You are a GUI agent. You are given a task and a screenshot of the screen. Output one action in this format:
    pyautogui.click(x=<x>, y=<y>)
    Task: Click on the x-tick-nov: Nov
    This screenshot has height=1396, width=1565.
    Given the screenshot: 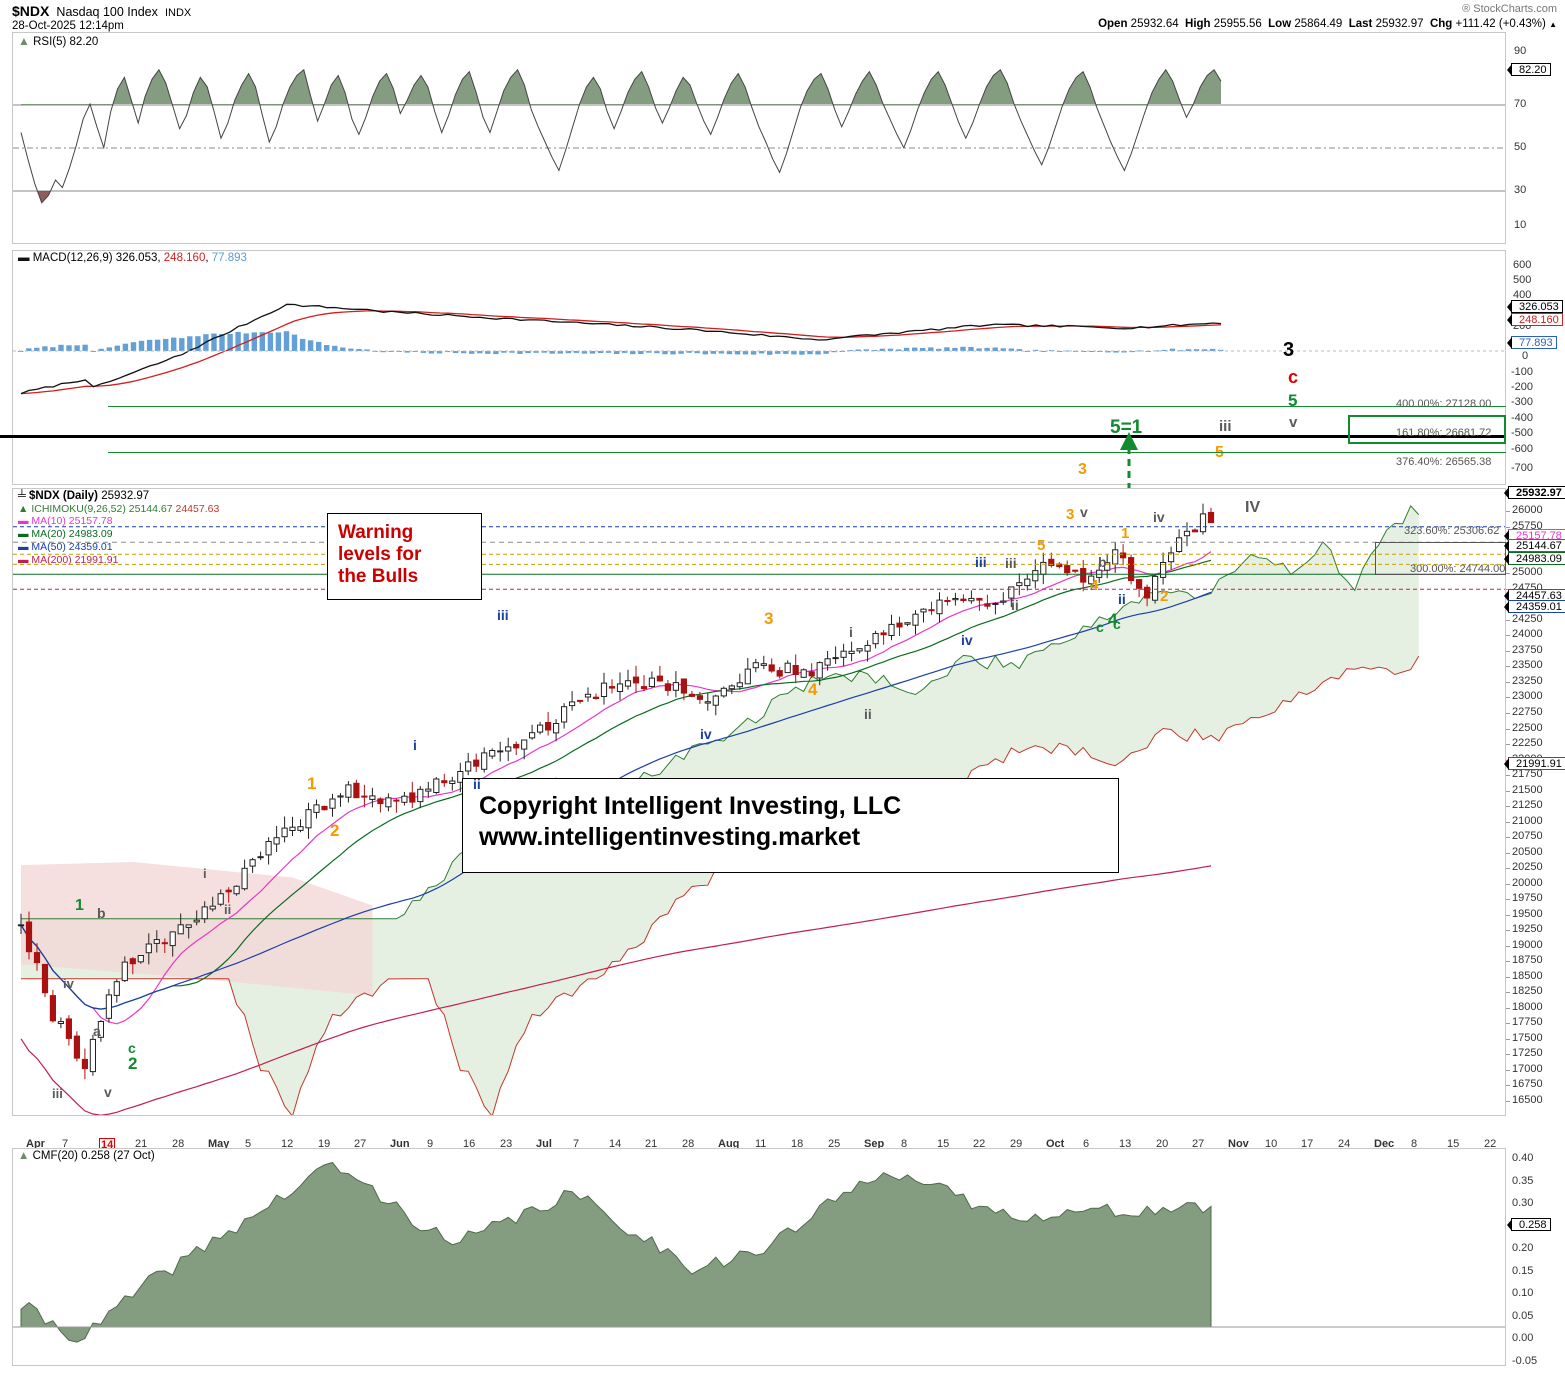 What is the action you would take?
    pyautogui.click(x=1238, y=1144)
    